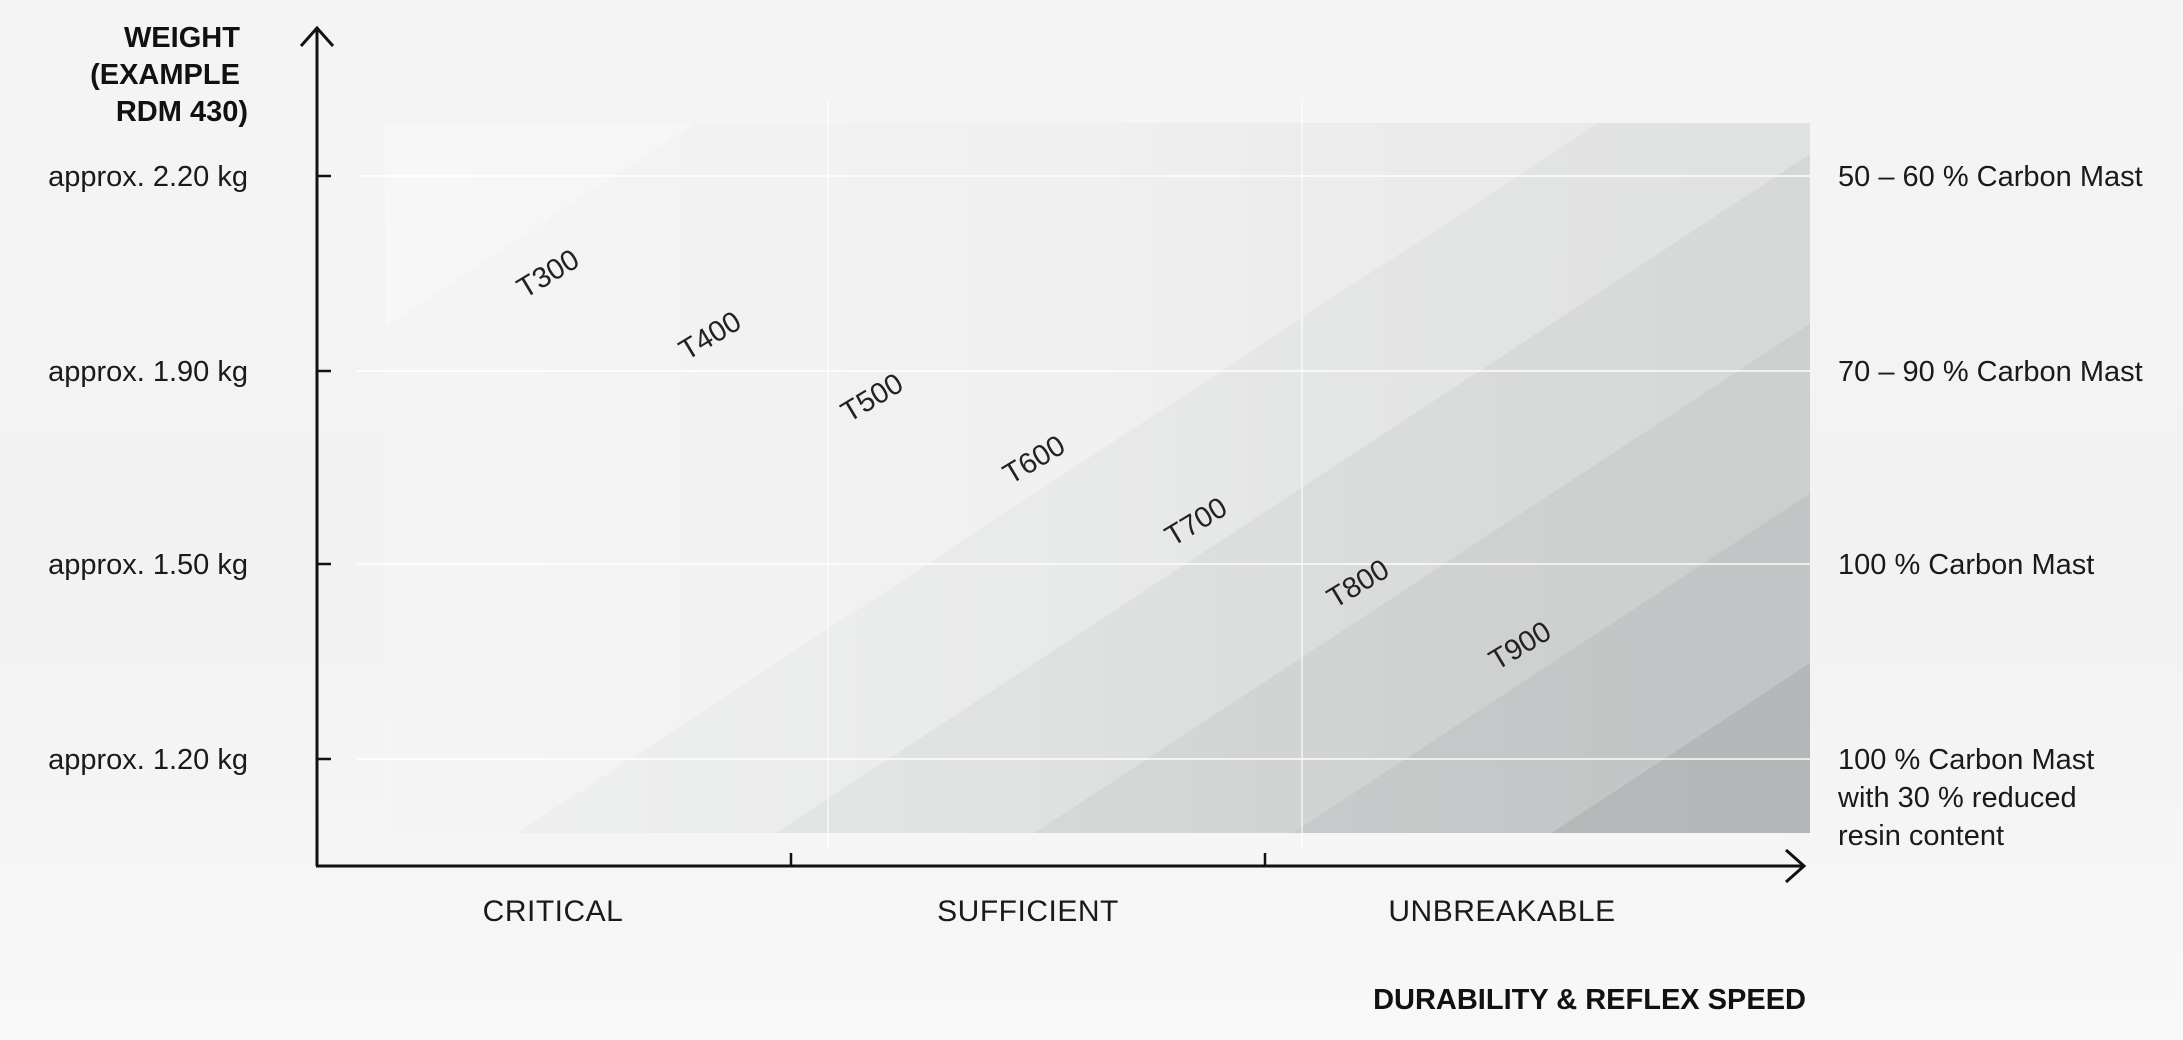 Image resolution: width=2183 pixels, height=1040 pixels. I want to click on x-ticks: CRITICAL SUFFICIENT UNBREAKABLE, so click(1049, 890).